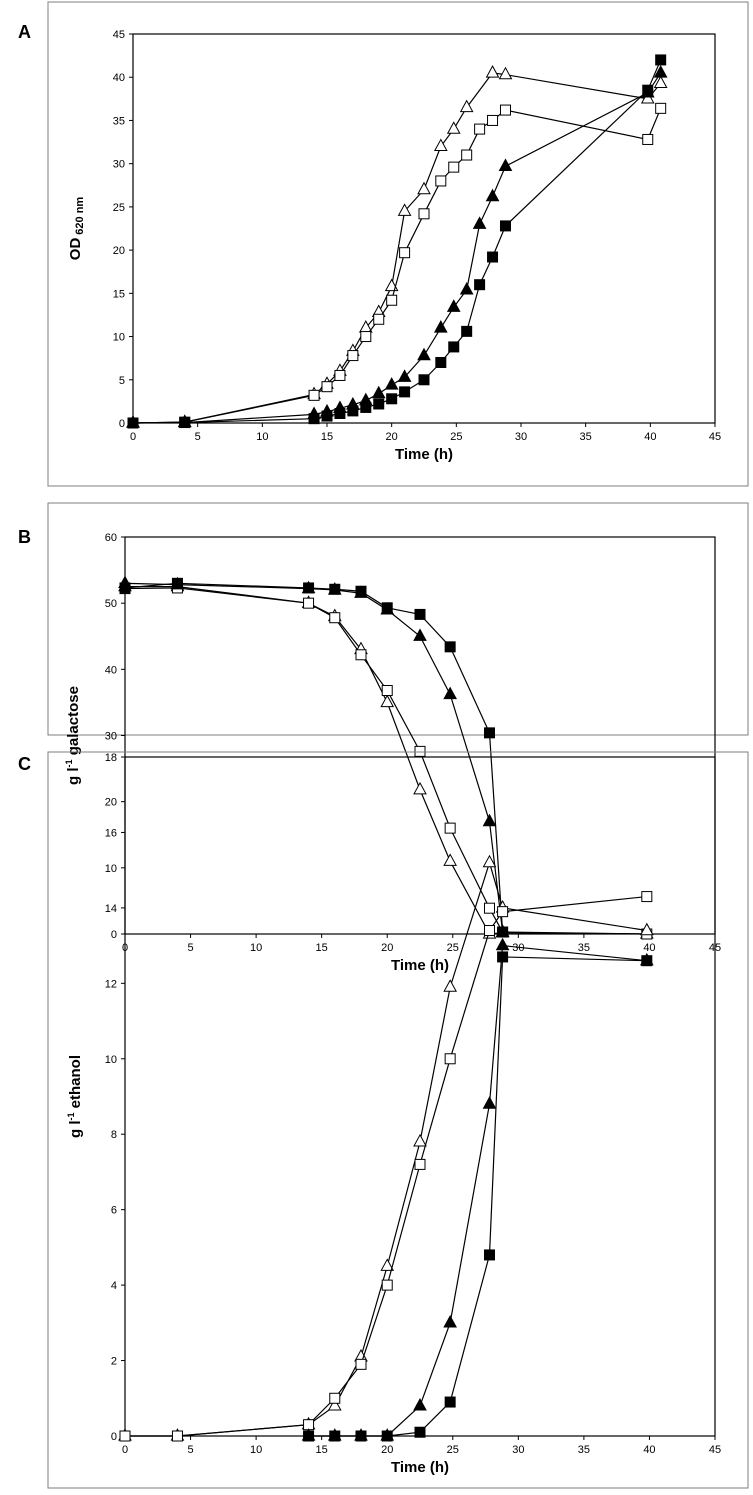 The image size is (753, 1495). Describe the element at coordinates (322, 948) in the screenshot. I see `x-tick-label-b: 15` at that location.